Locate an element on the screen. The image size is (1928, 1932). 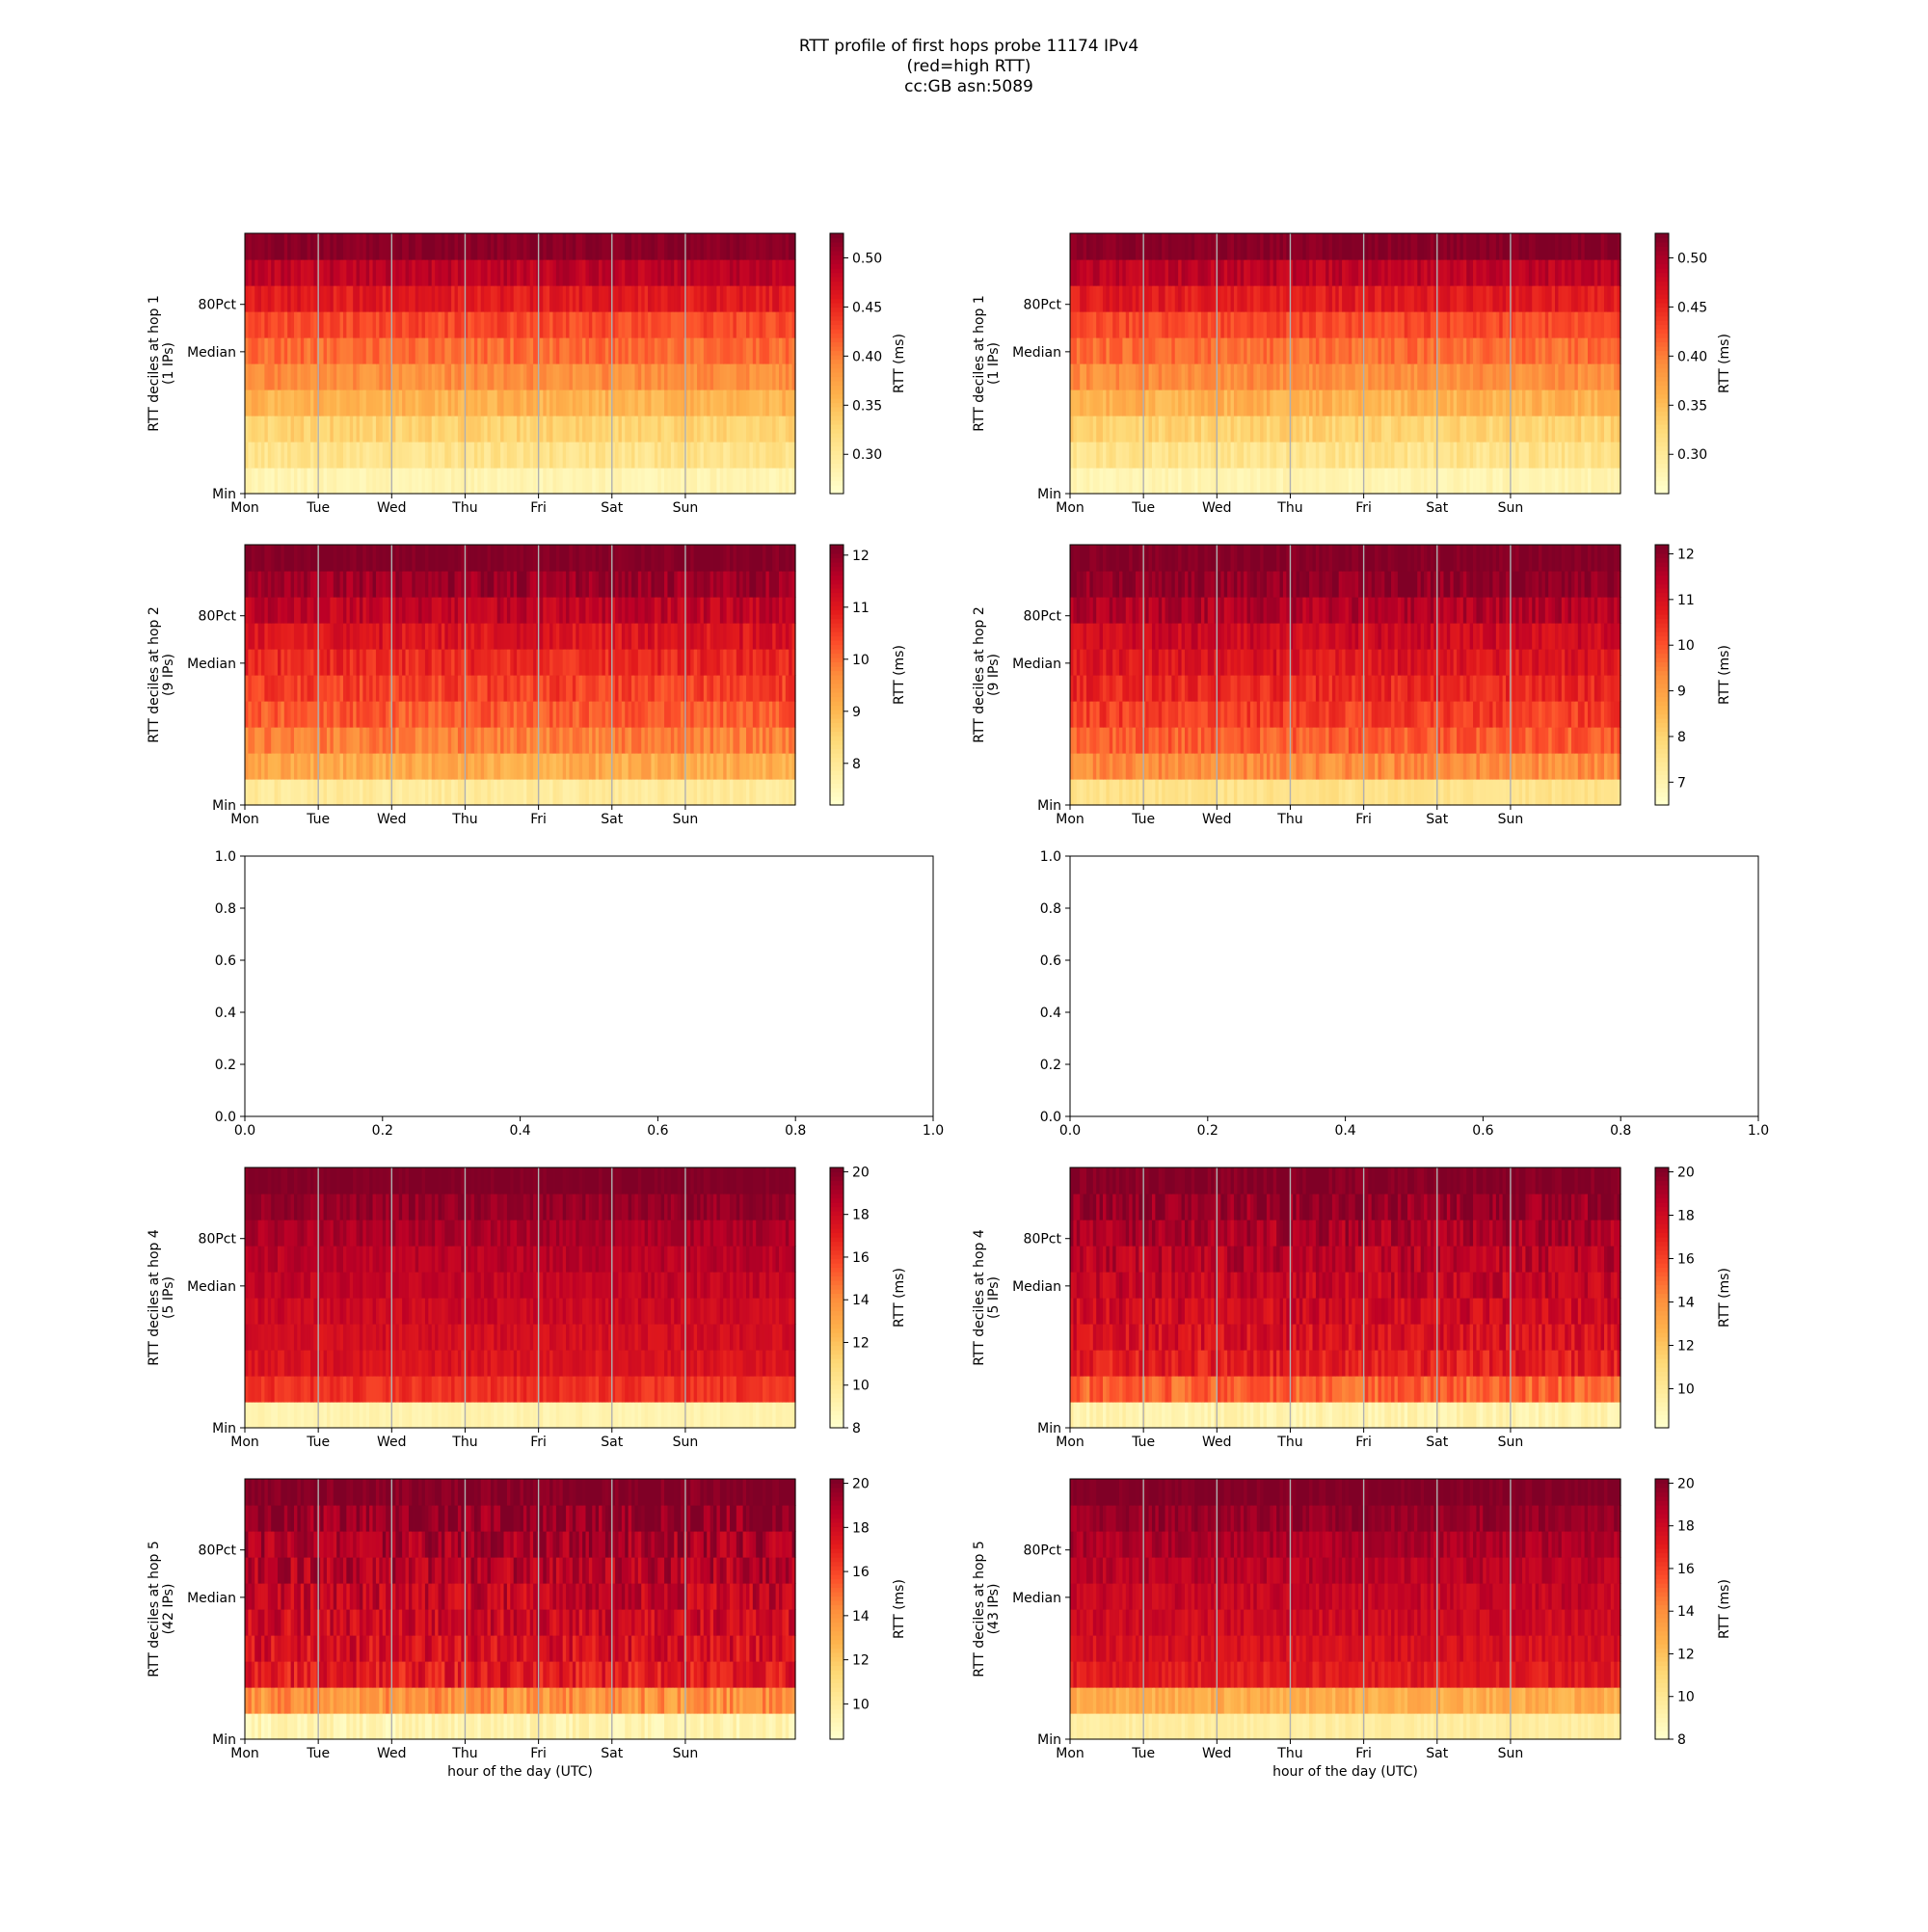
colorbar-tick-label: 0.50 is located at coordinates (1692, 259).